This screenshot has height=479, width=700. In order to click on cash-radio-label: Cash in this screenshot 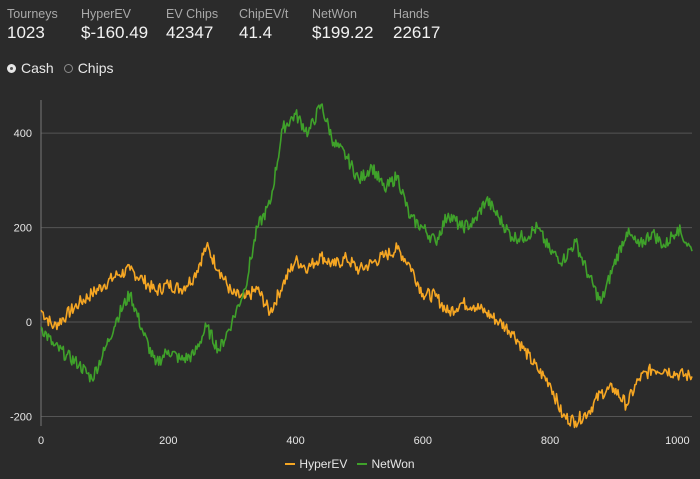, I will do `click(37, 68)`.